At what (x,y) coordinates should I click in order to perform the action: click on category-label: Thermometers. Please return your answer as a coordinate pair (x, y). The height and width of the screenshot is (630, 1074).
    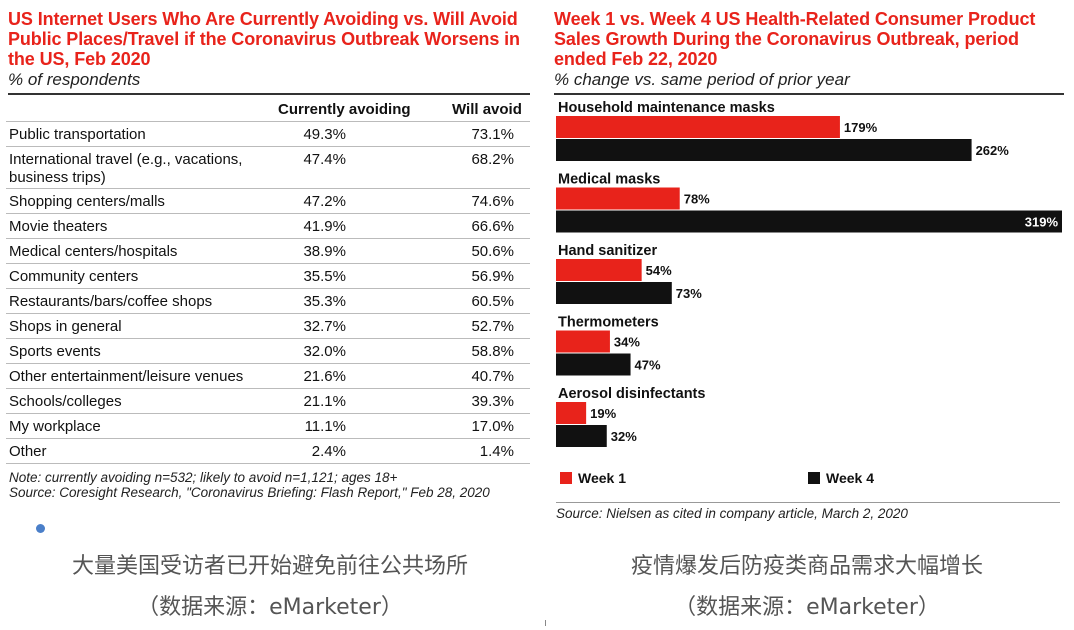
    Looking at the image, I should click on (608, 323).